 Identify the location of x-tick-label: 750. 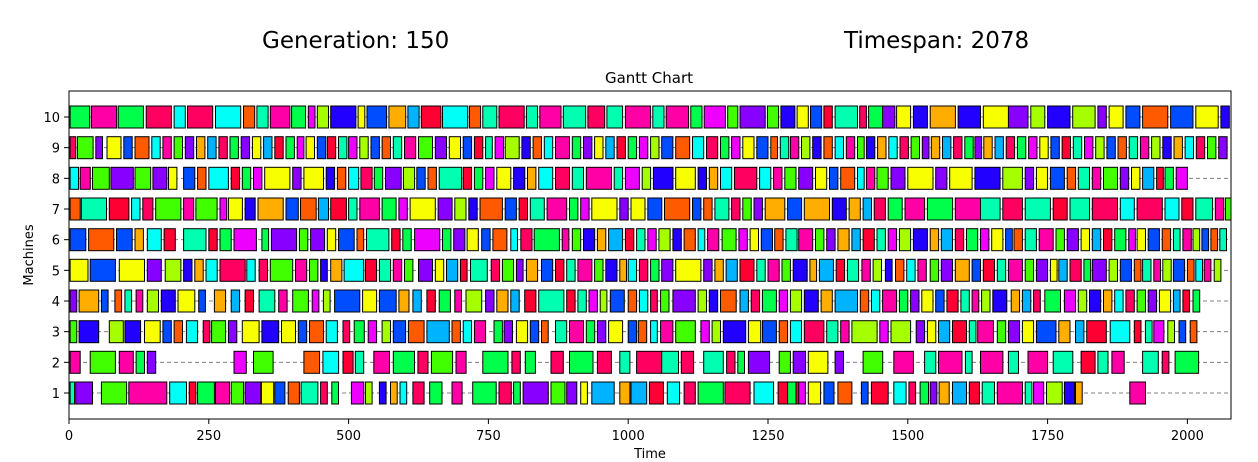
(488, 436).